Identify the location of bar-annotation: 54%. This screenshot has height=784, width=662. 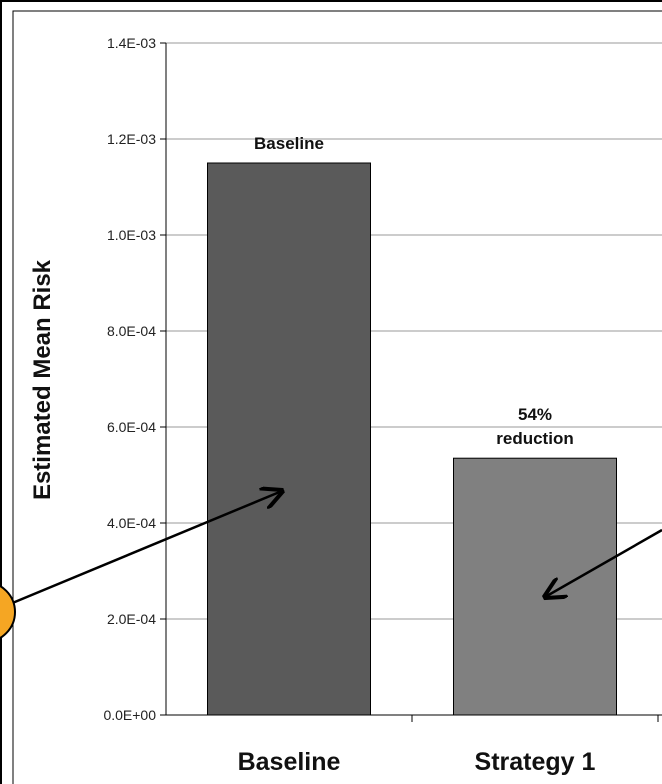
(535, 414).